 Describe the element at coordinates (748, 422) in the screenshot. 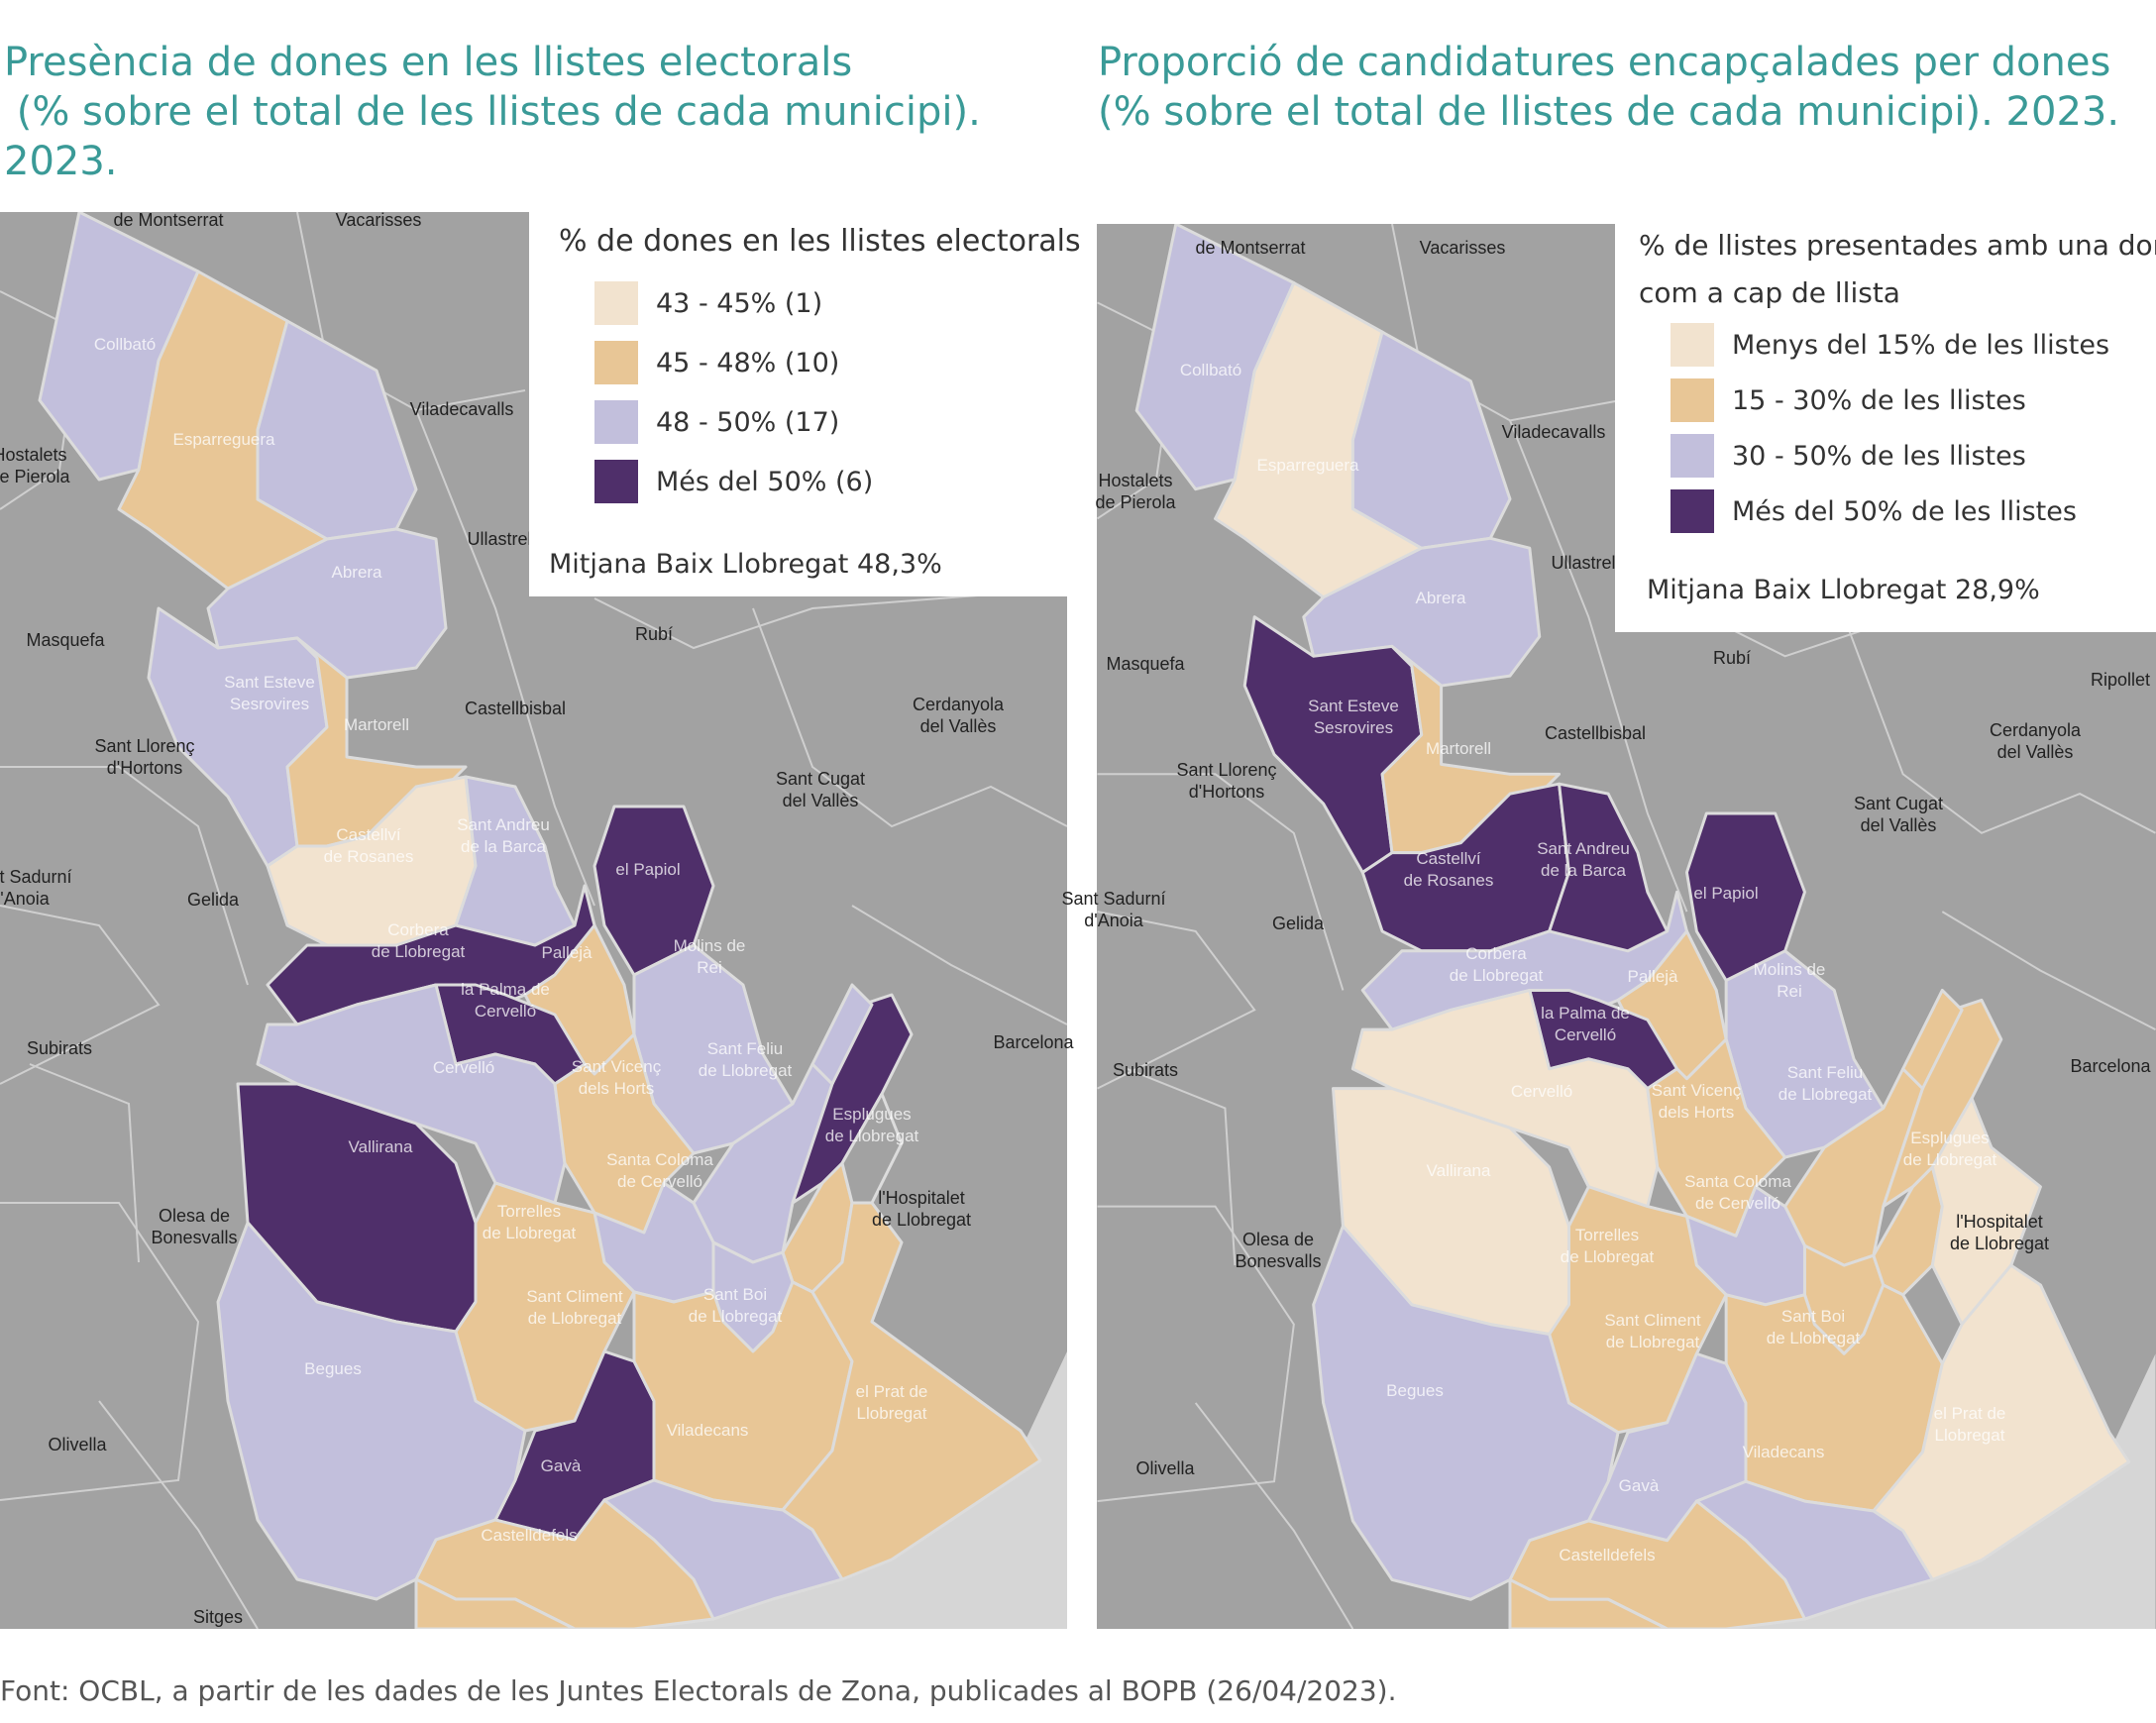

I see `legend-label: 48 - 50% (17)` at that location.